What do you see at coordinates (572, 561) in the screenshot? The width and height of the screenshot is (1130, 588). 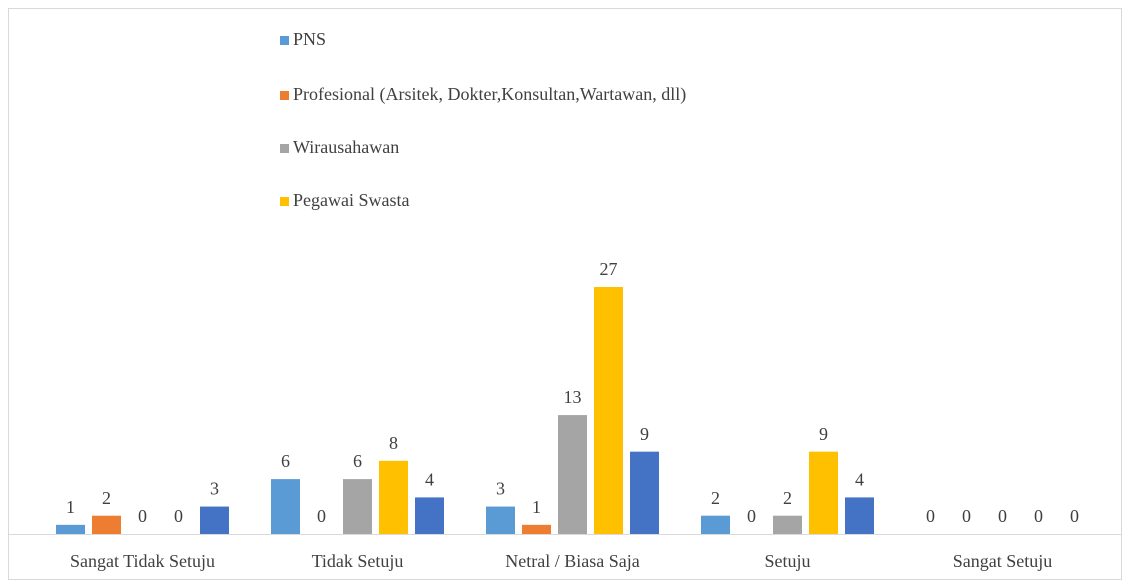 I see `x-tick-label: Netral / Biasa Saja` at bounding box center [572, 561].